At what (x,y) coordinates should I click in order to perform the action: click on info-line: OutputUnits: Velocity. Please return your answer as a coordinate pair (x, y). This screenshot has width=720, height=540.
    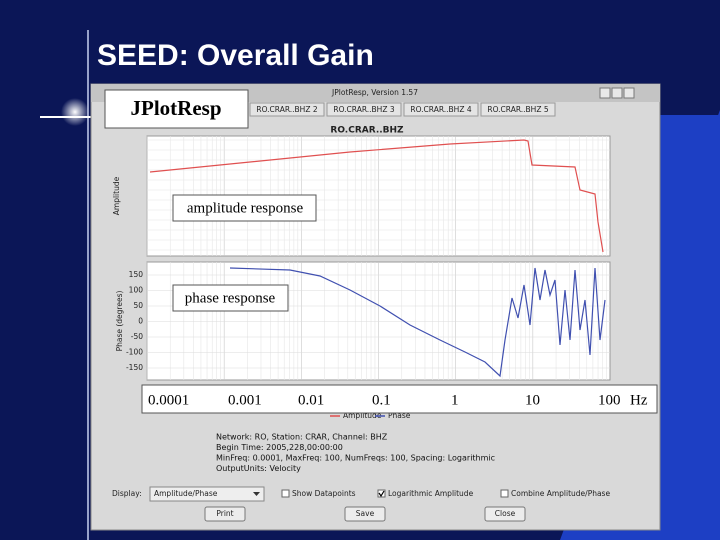
    Looking at the image, I should click on (258, 468).